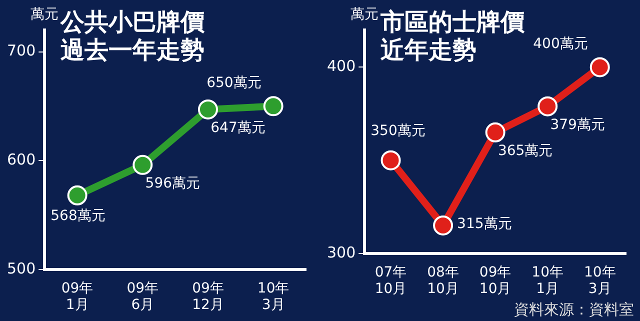 Image resolution: width=640 pixels, height=321 pixels. What do you see at coordinates (453, 36) in the screenshot?
I see `chart-title: 市區的士牌價近年走勢` at bounding box center [453, 36].